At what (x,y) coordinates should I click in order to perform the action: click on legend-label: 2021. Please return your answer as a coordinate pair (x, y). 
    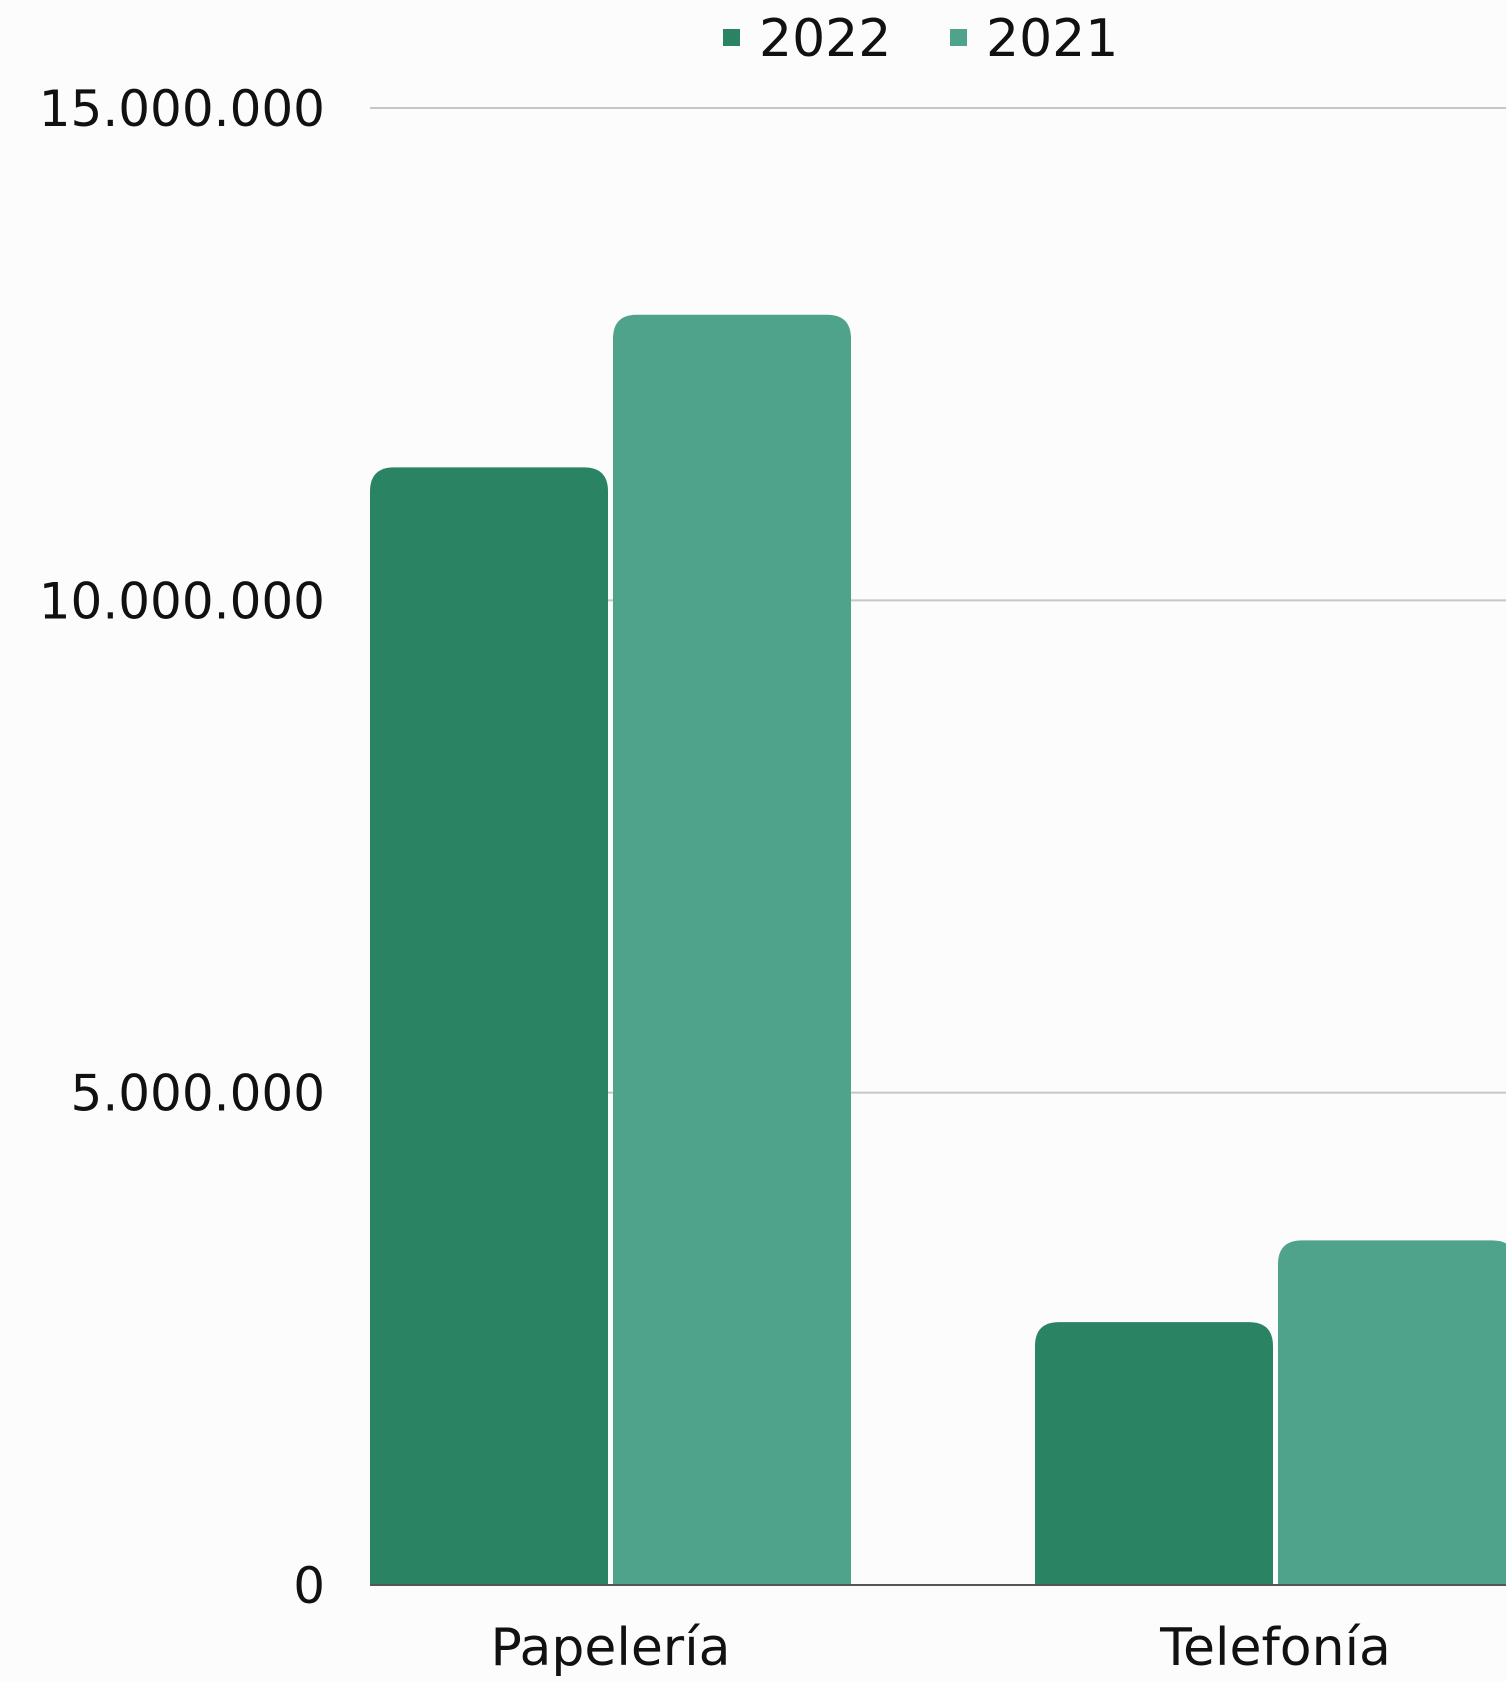
    Looking at the image, I should click on (1052, 39).